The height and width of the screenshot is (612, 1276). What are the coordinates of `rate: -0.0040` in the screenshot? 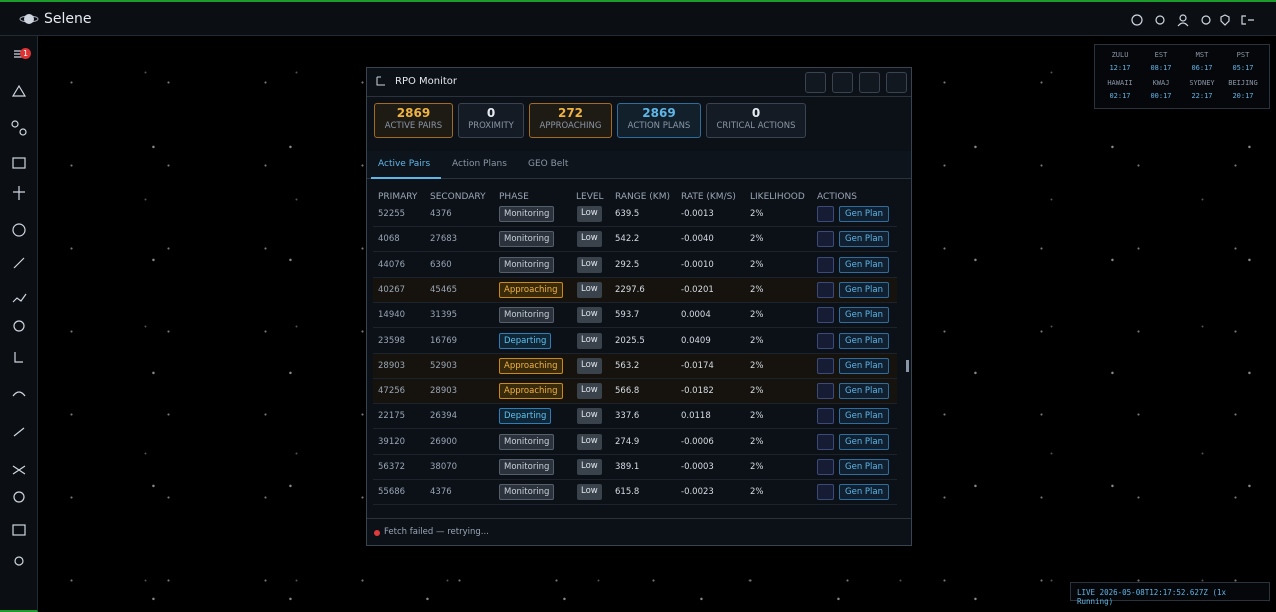 It's located at (697, 239).